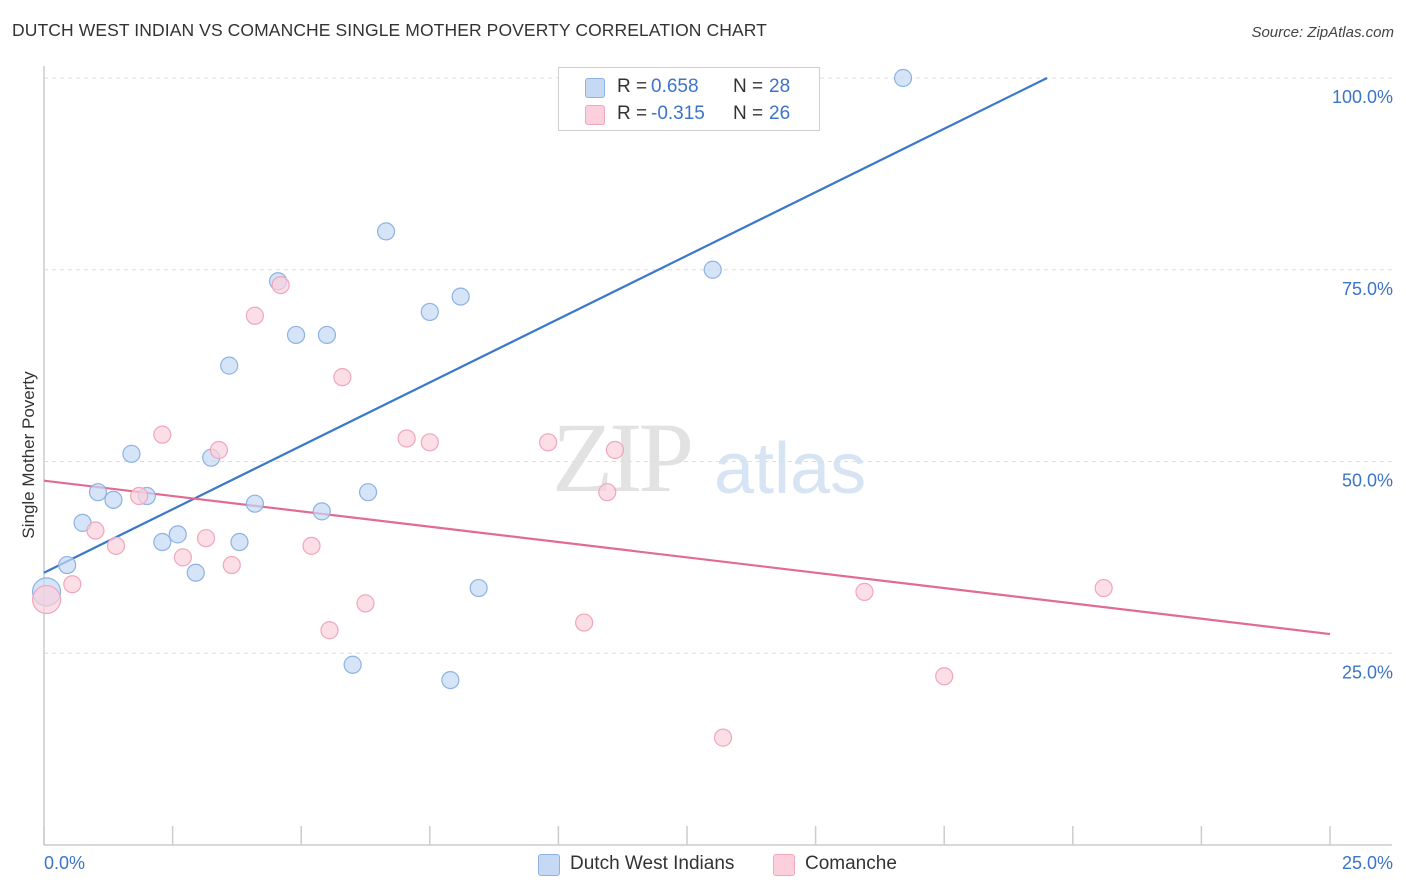 The image size is (1406, 892). Describe the element at coordinates (1367, 672) in the screenshot. I see `y-tick-label: 25.0%` at that location.